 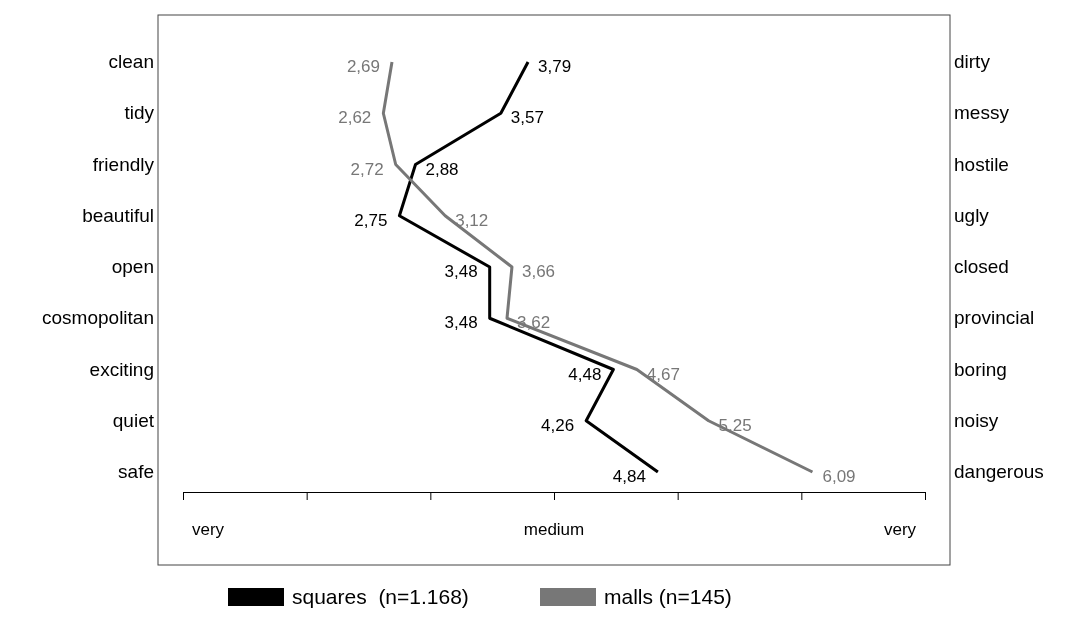 I want to click on legend-label: squares (n=1.168), so click(x=380, y=596).